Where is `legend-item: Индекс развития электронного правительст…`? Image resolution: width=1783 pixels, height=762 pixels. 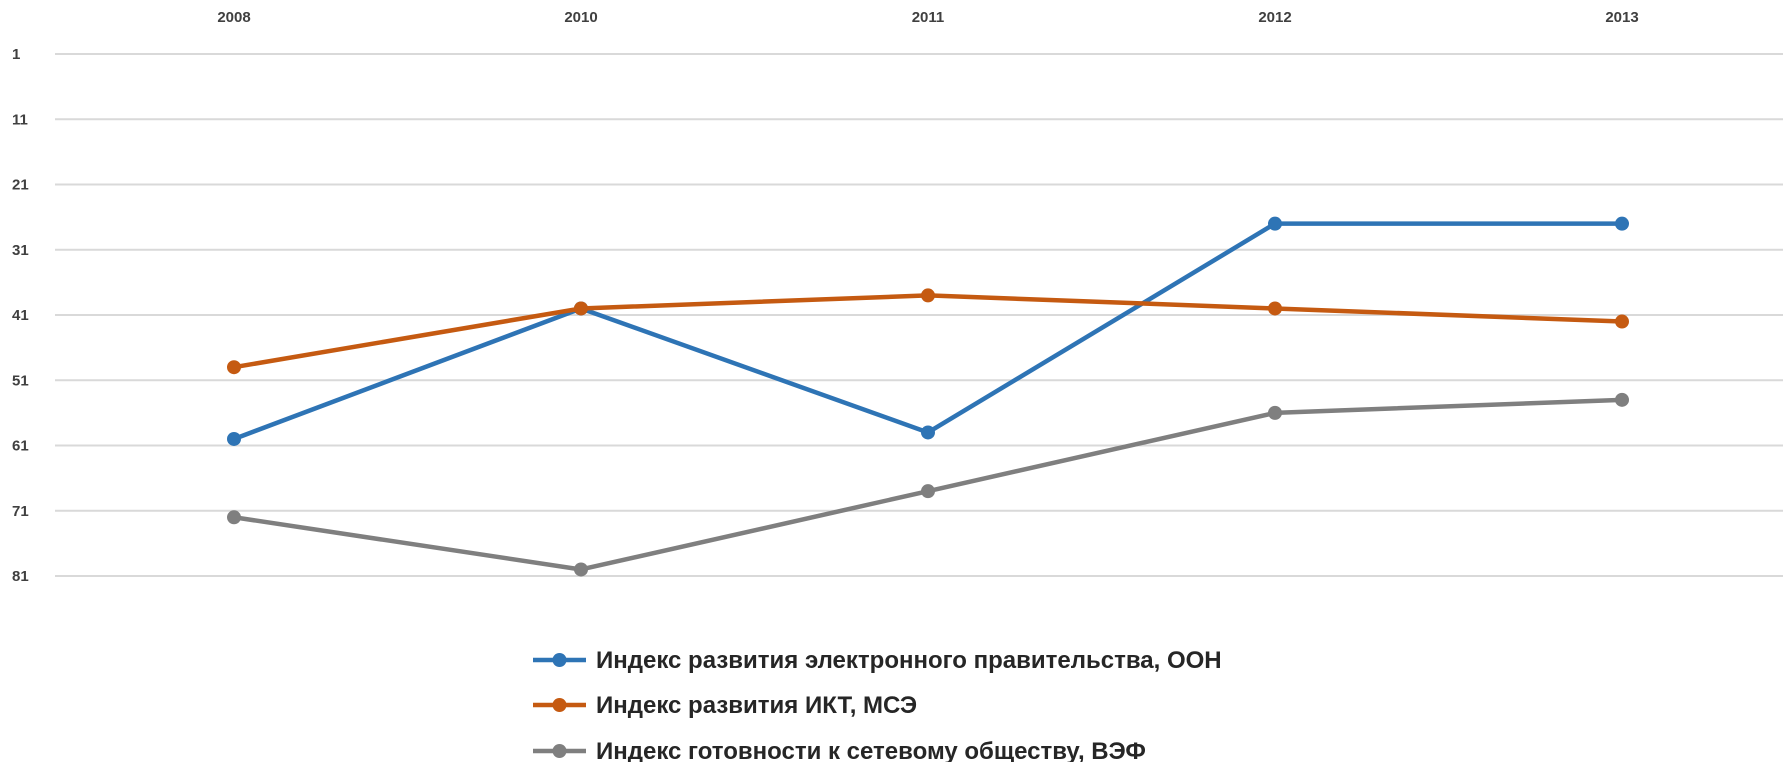 legend-item: Индекс развития электронного правительст… is located at coordinates (877, 660).